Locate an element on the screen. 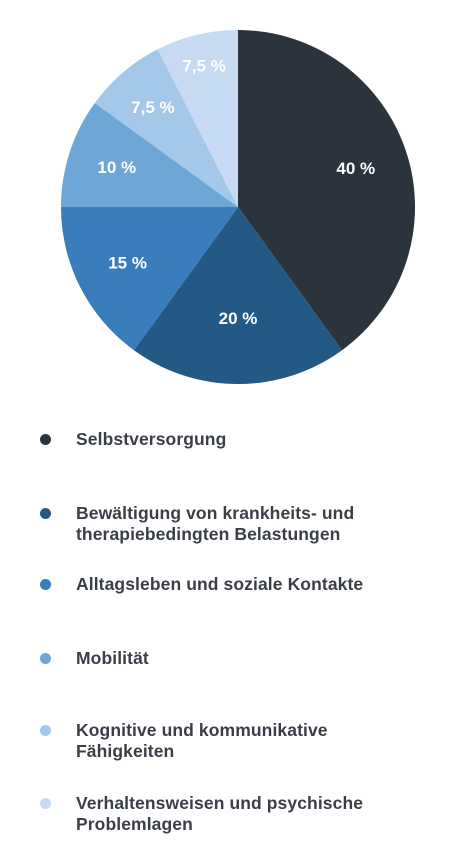 The image size is (476, 864). legend-item-selbstversorgung: Selbstversorgung is located at coordinates (250, 439).